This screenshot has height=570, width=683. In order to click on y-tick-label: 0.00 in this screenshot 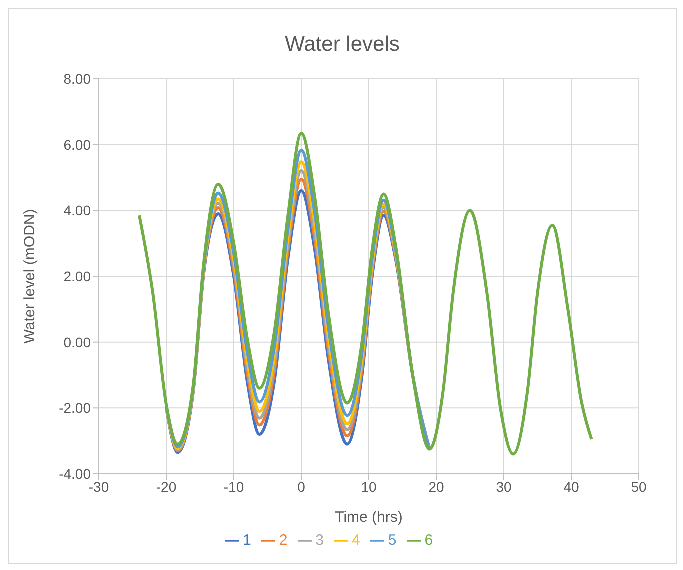, I will do `click(78, 342)`.